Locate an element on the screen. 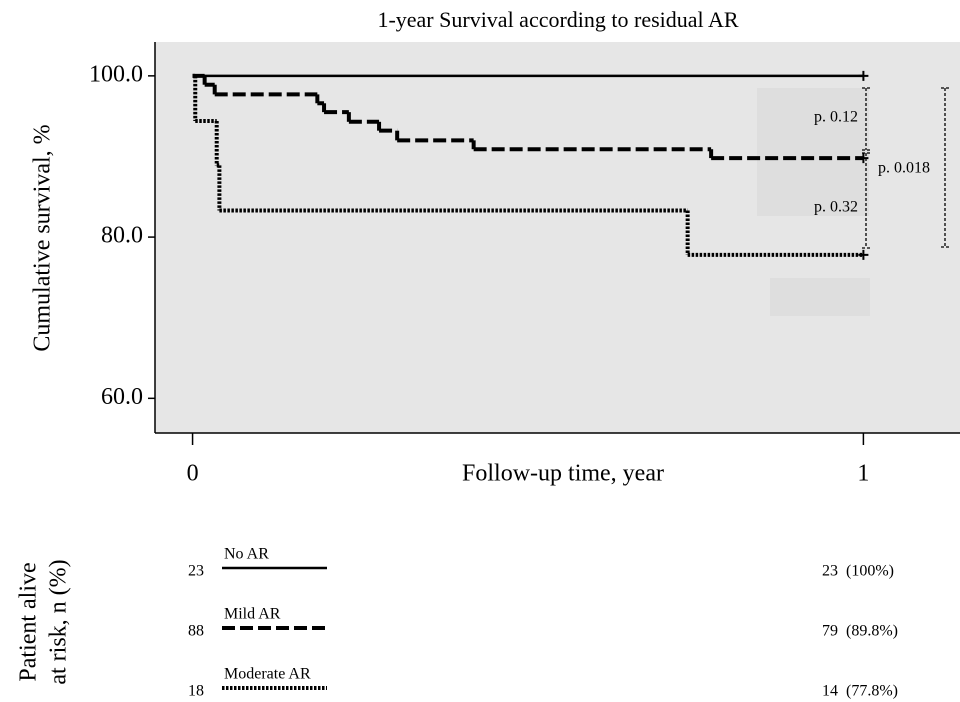  risk-end: 14 (77.8%) is located at coordinates (860, 691).